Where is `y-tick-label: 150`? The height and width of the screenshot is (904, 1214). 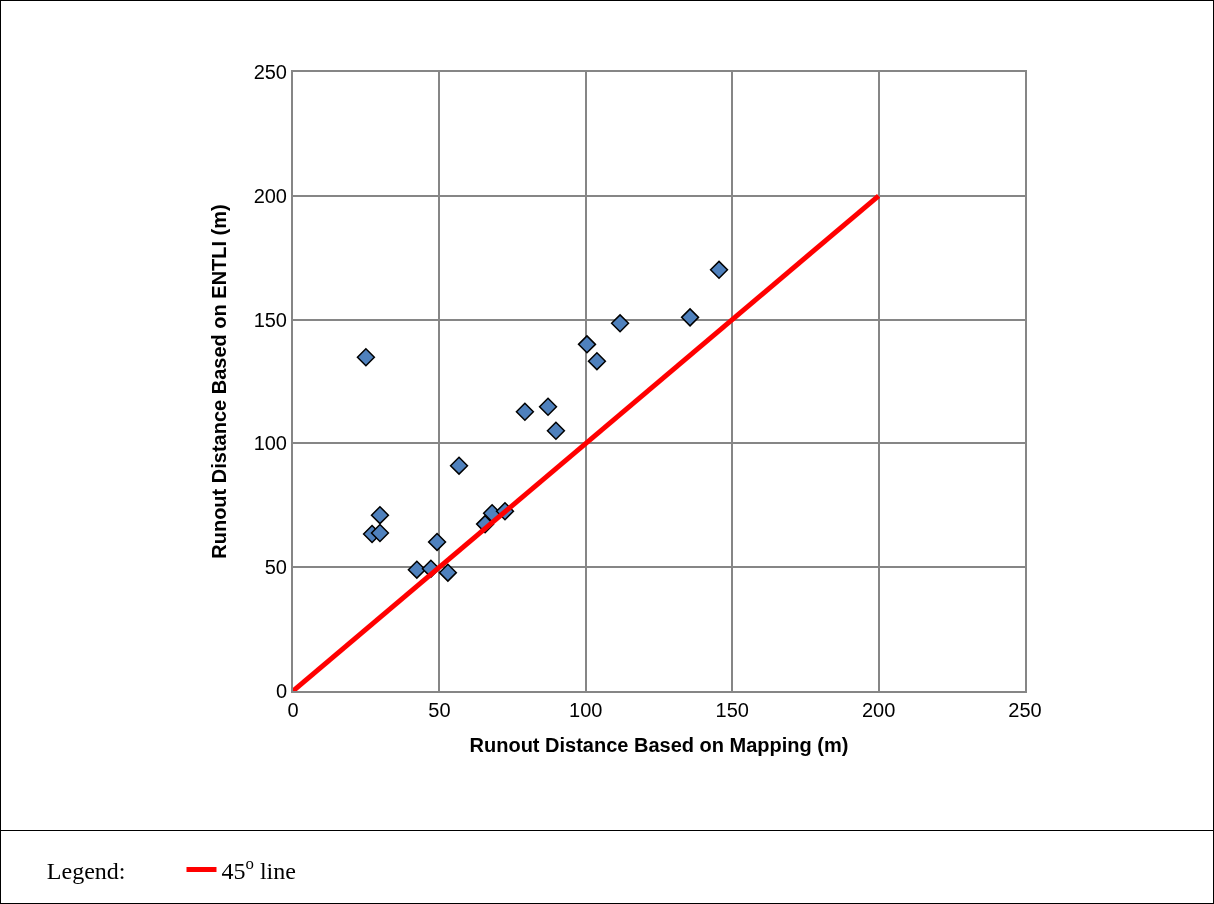 y-tick-label: 150 is located at coordinates (270, 319).